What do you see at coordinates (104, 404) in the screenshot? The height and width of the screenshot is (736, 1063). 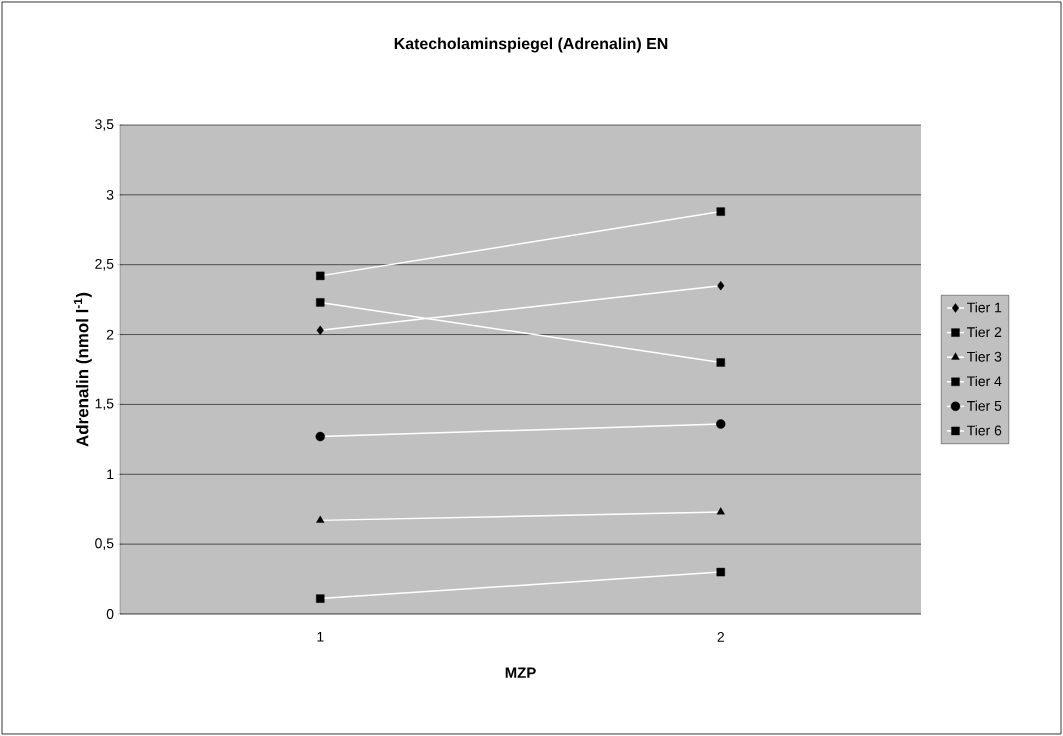 I see `y-tick-label: 1,5` at bounding box center [104, 404].